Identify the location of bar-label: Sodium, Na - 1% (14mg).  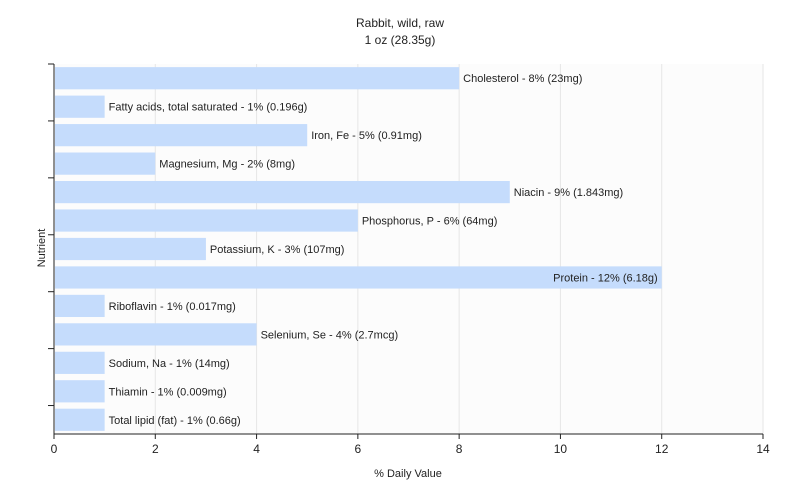
(169, 364).